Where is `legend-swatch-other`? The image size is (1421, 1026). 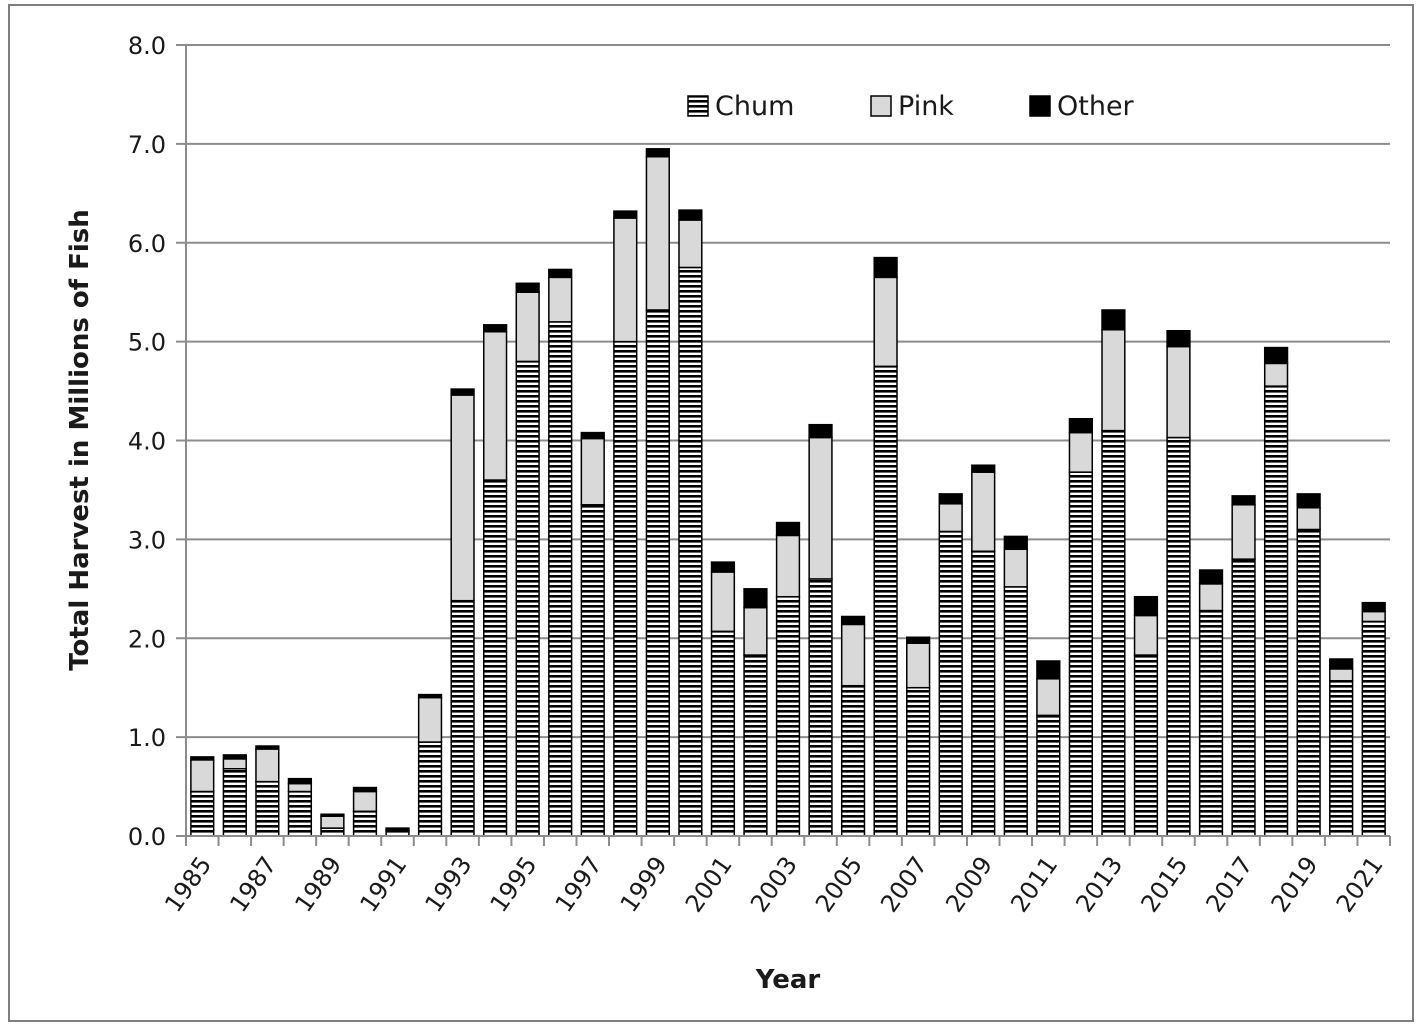 legend-swatch-other is located at coordinates (1040, 106).